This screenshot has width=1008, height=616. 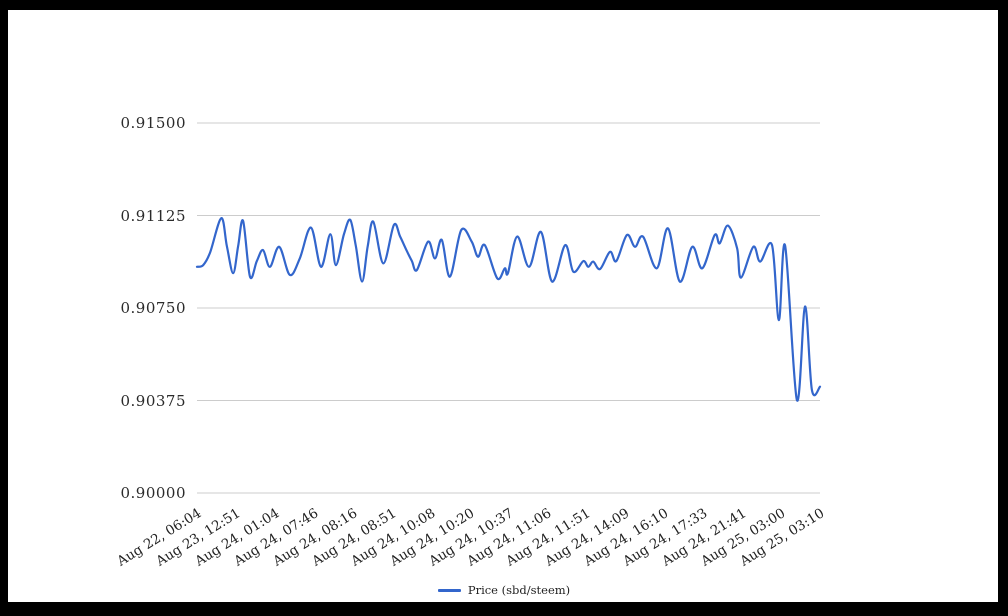 I want to click on y-axis-tick-label: 0.91125, so click(x=153, y=215).